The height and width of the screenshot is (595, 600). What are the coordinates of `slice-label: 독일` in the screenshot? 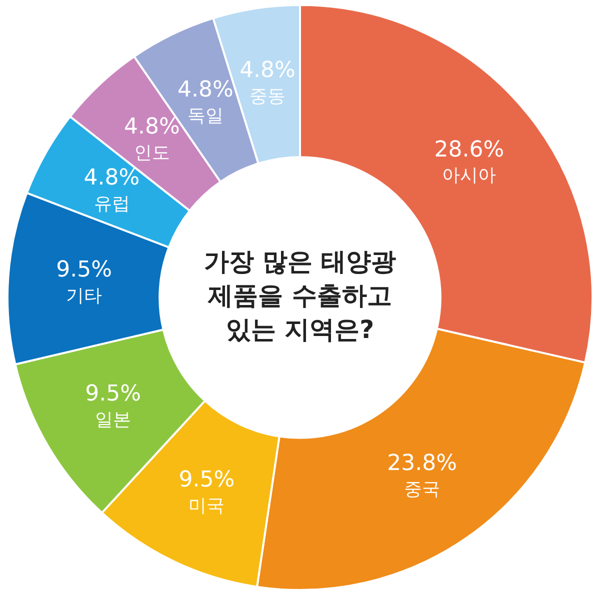 It's located at (205, 115).